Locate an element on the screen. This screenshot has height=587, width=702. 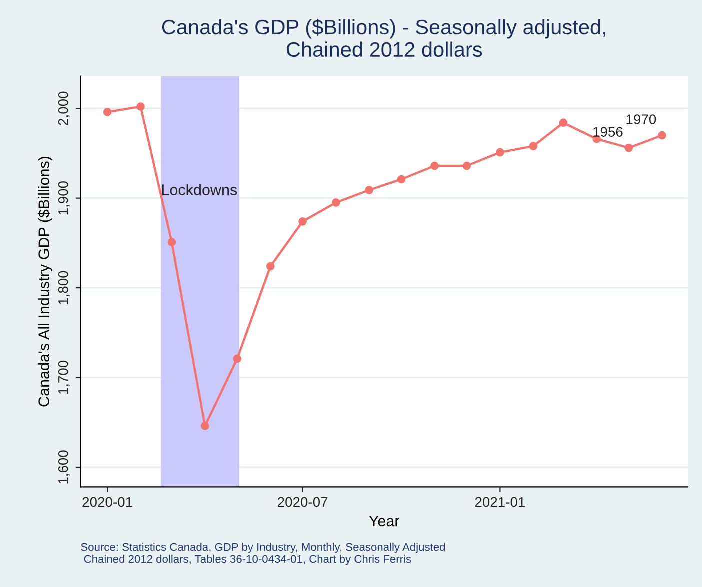
y-tick-label: 1,600 is located at coordinates (64, 467).